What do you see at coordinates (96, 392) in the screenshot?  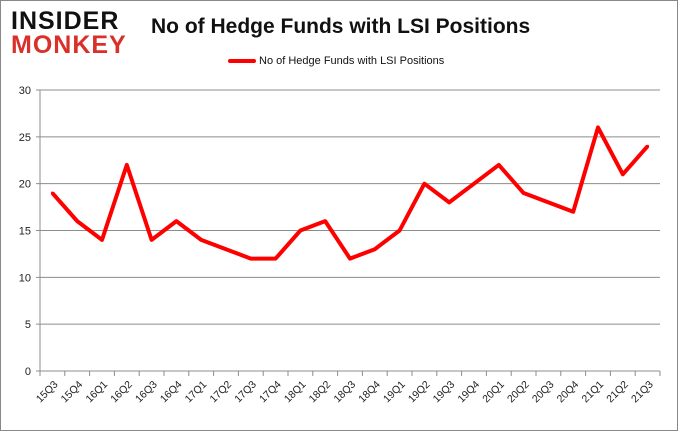 I see `x-tick-label: 16Q1` at bounding box center [96, 392].